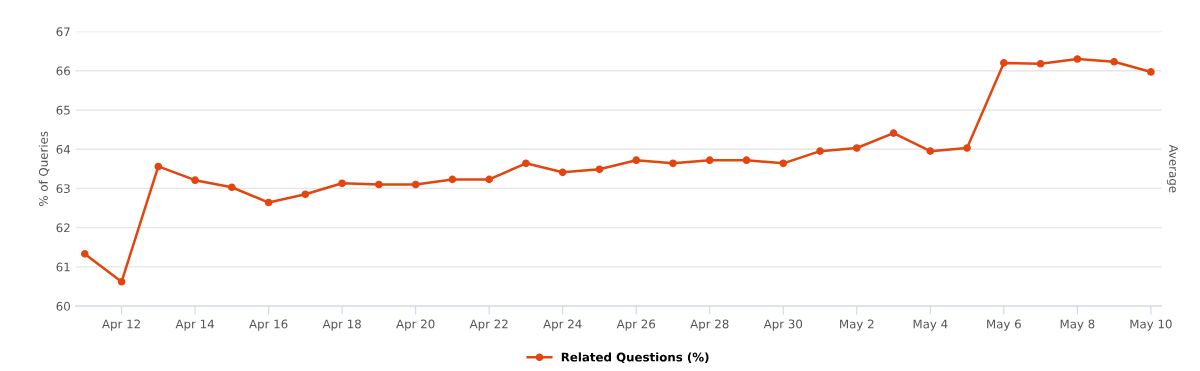 The height and width of the screenshot is (371, 1200). Describe the element at coordinates (1172, 168) in the screenshot. I see `y2-axis-title: Average` at that location.